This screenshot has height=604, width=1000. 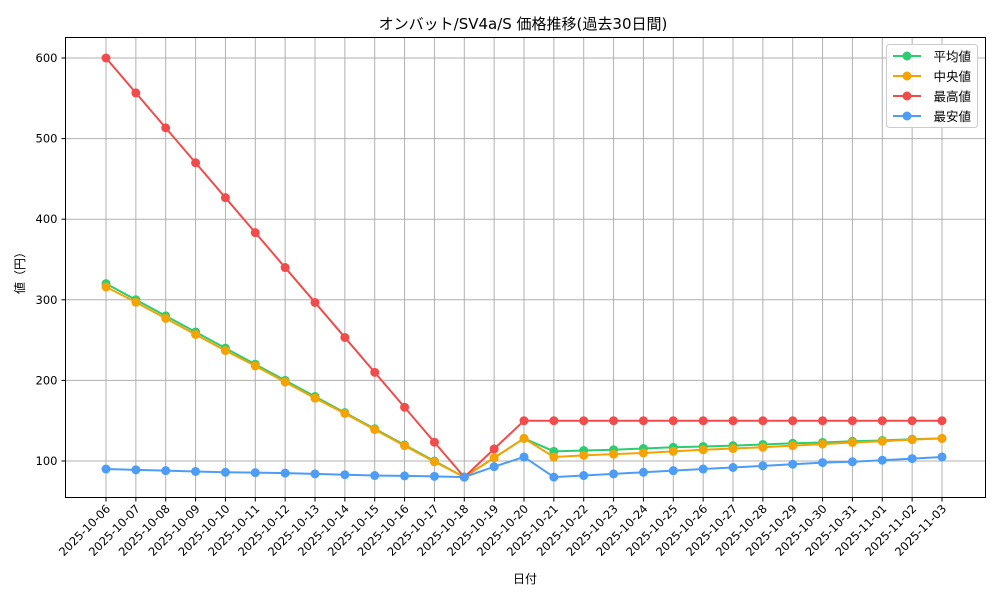 I want to click on legend-label: 最安値, so click(x=952, y=116).